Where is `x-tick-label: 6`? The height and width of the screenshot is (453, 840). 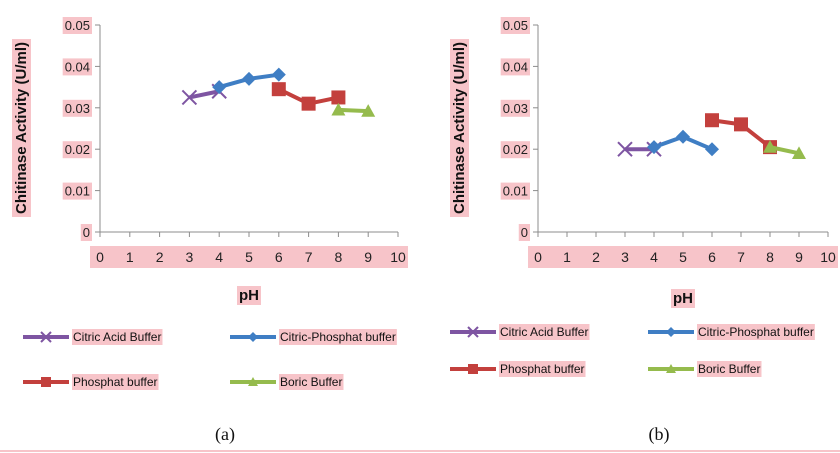
x-tick-label: 6 is located at coordinates (279, 257).